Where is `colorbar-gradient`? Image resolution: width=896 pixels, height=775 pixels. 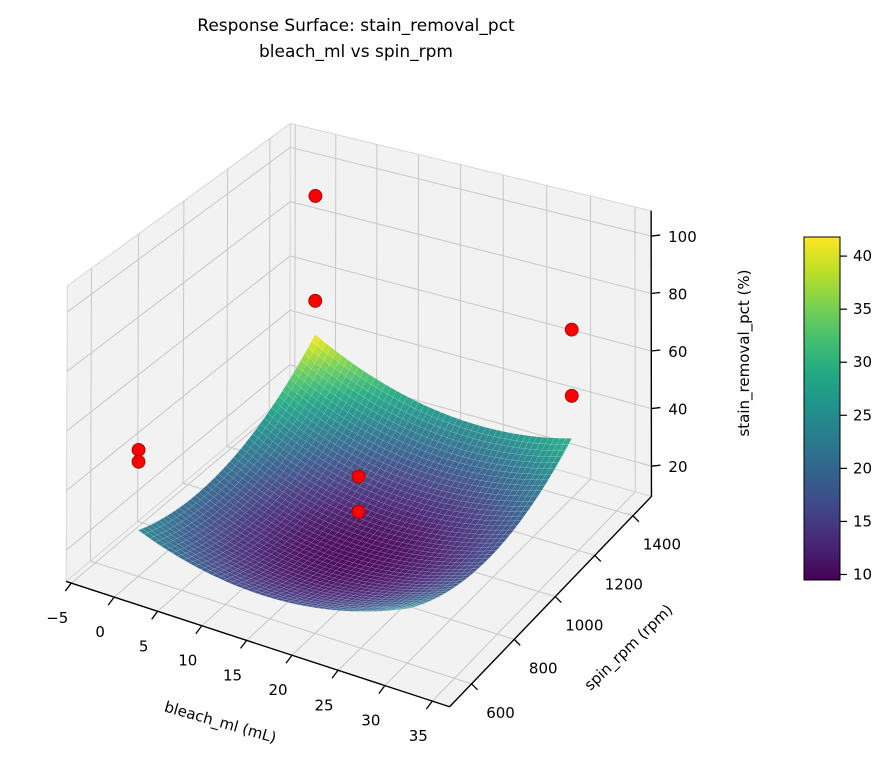
colorbar-gradient is located at coordinates (822, 408).